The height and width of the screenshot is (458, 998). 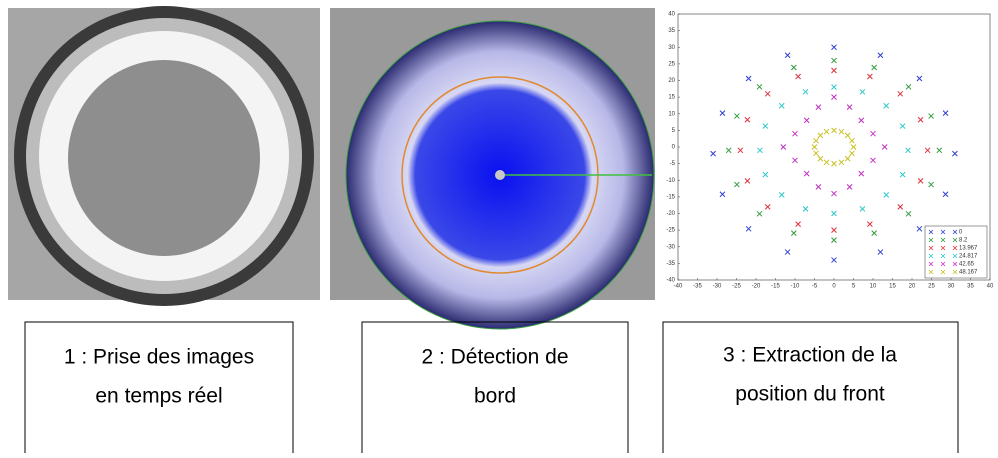 What do you see at coordinates (815, 287) in the screenshot?
I see `x-tick-label: -5` at bounding box center [815, 287].